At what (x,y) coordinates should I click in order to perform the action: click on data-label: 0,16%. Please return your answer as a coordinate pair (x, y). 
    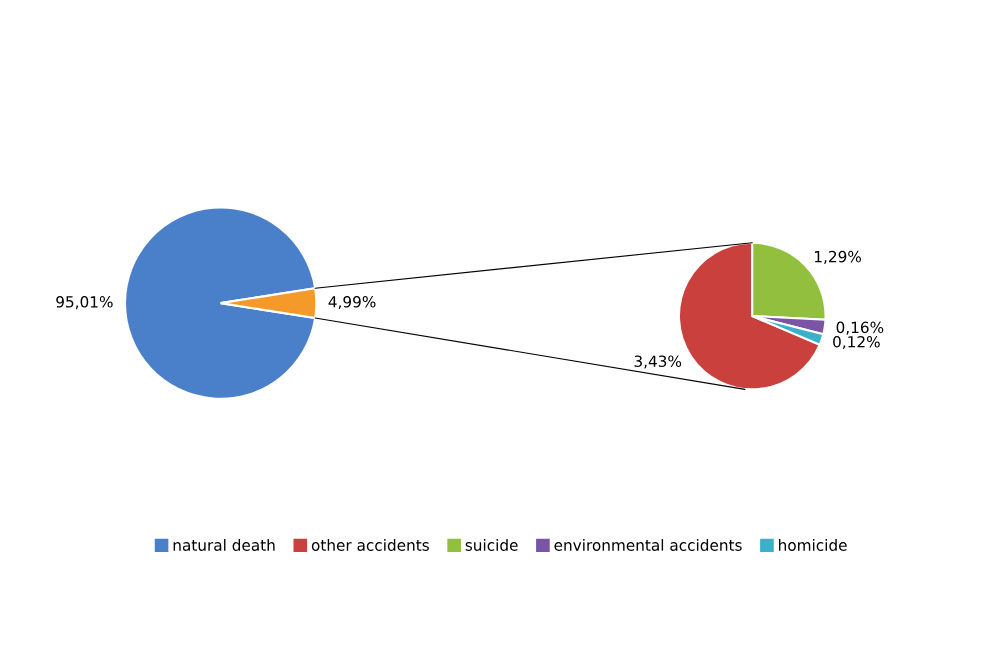
    Looking at the image, I should click on (860, 328).